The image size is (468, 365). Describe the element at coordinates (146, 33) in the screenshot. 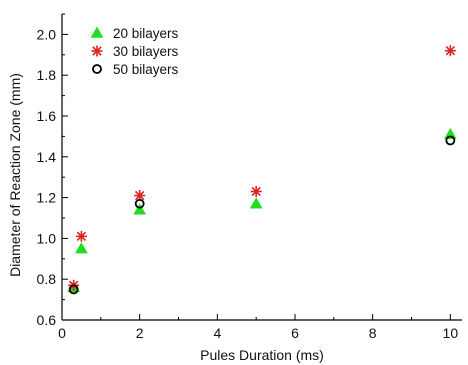

I see `legend-label: 20 bilayers` at that location.